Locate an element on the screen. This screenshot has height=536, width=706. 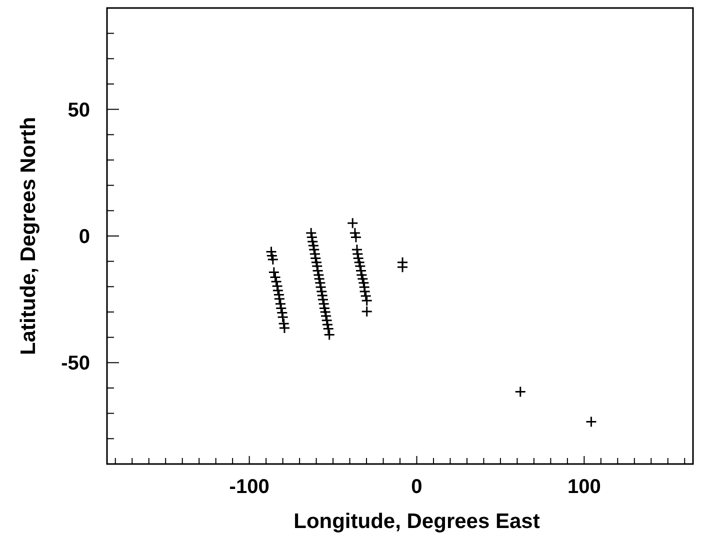
y-axis-title: Latitude, Degrees North is located at coordinates (28, 236).